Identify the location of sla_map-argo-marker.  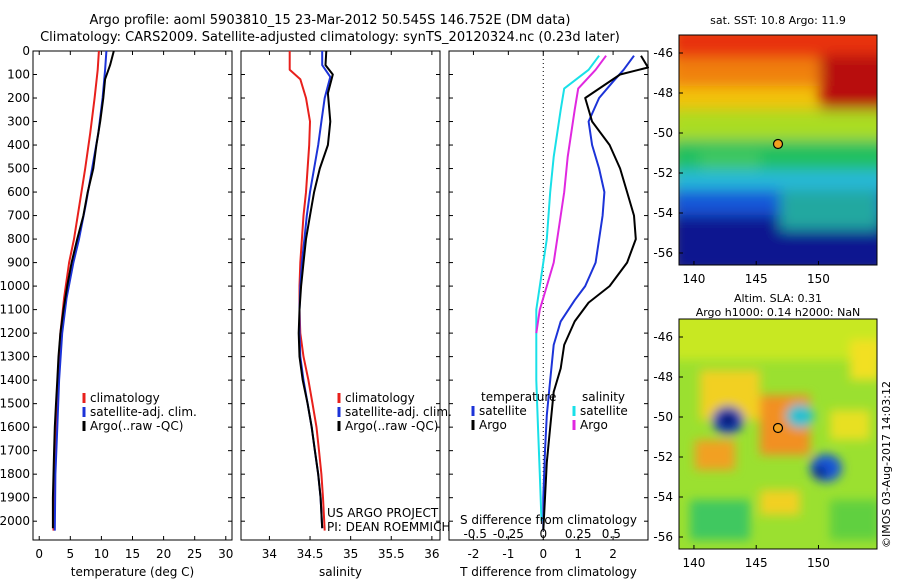
(778, 428).